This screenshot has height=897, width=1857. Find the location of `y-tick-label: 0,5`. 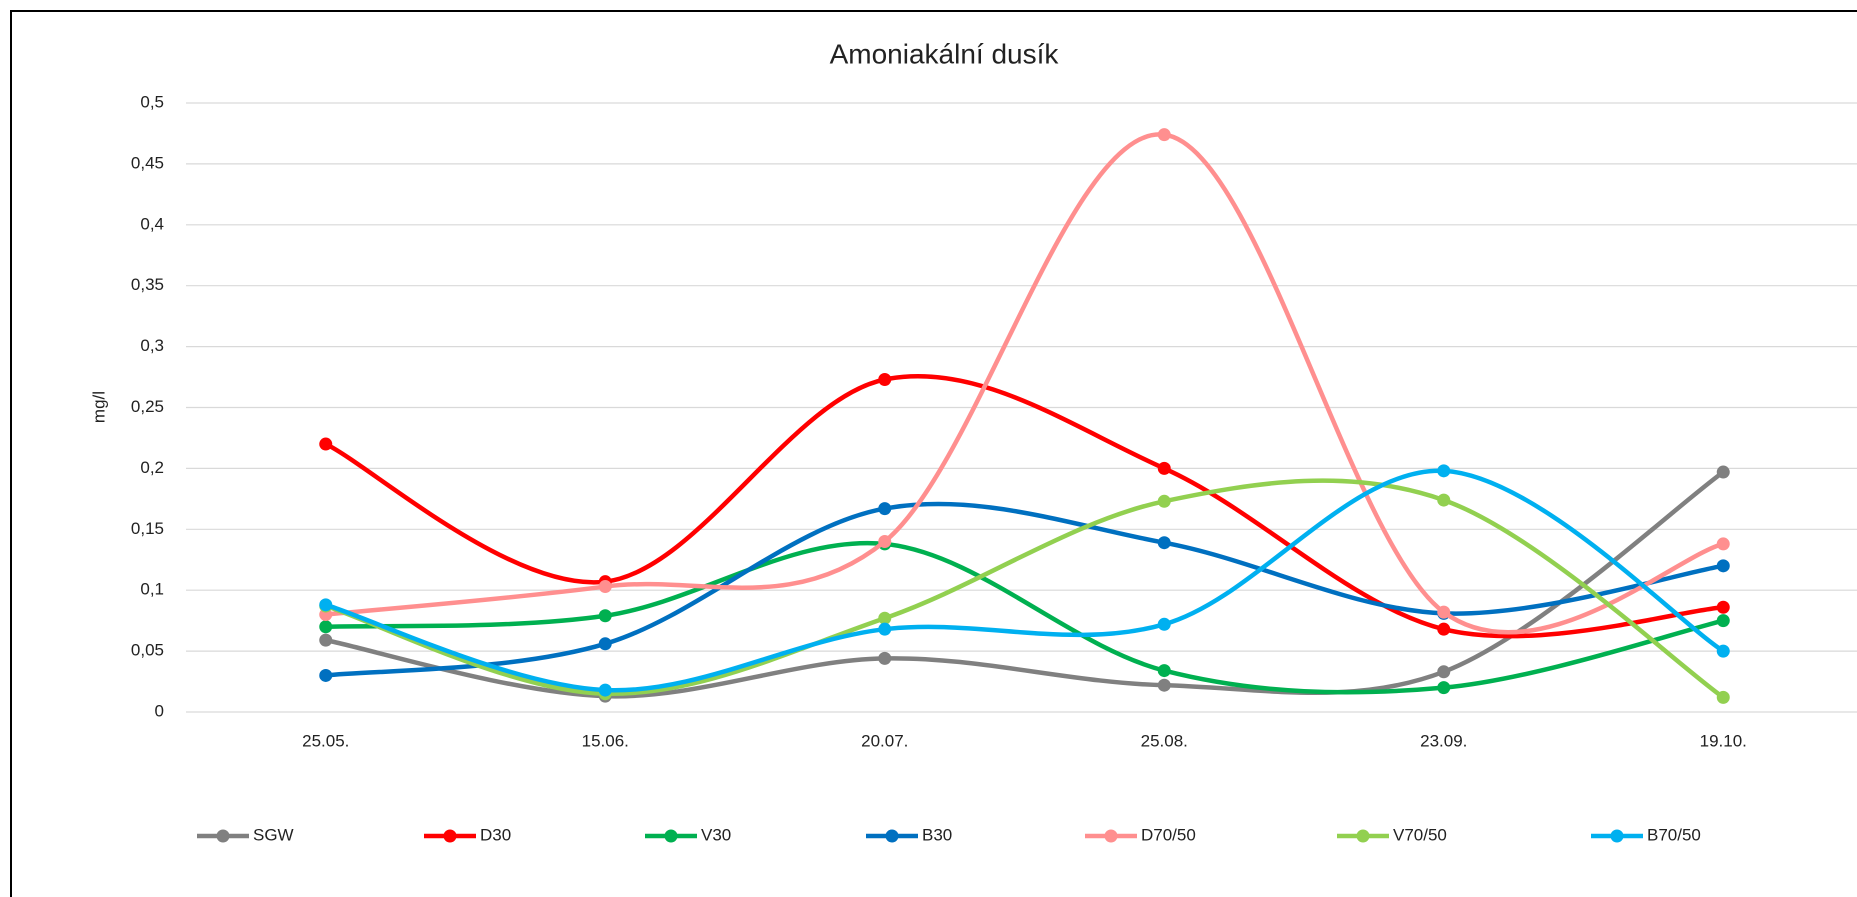

y-tick-label: 0,5 is located at coordinates (152, 101).